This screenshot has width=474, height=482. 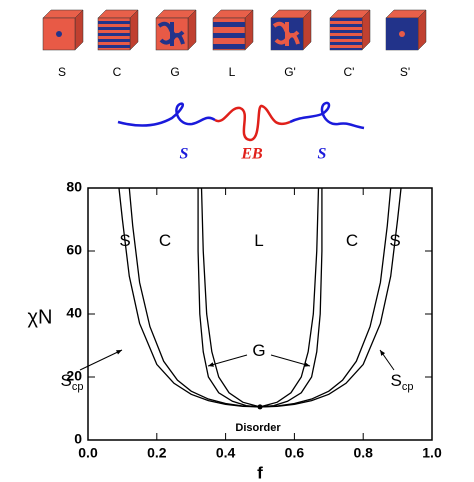 I want to click on polymer-chain, so click(x=241, y=121).